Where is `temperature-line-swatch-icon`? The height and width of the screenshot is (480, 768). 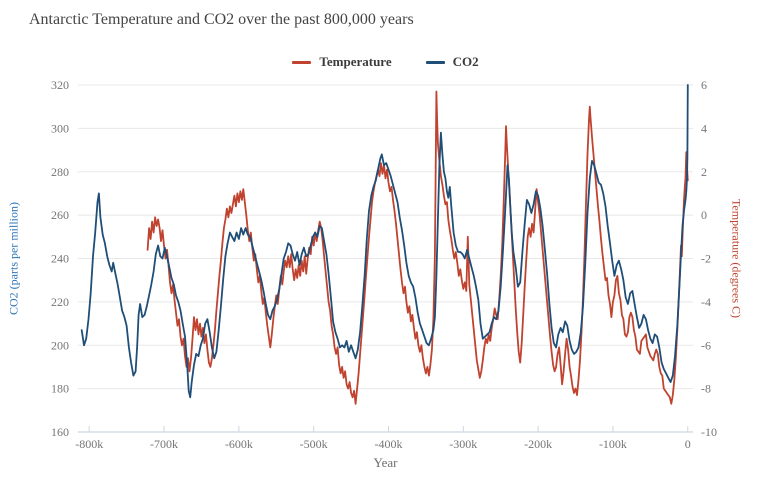 temperature-line-swatch-icon is located at coordinates (302, 62).